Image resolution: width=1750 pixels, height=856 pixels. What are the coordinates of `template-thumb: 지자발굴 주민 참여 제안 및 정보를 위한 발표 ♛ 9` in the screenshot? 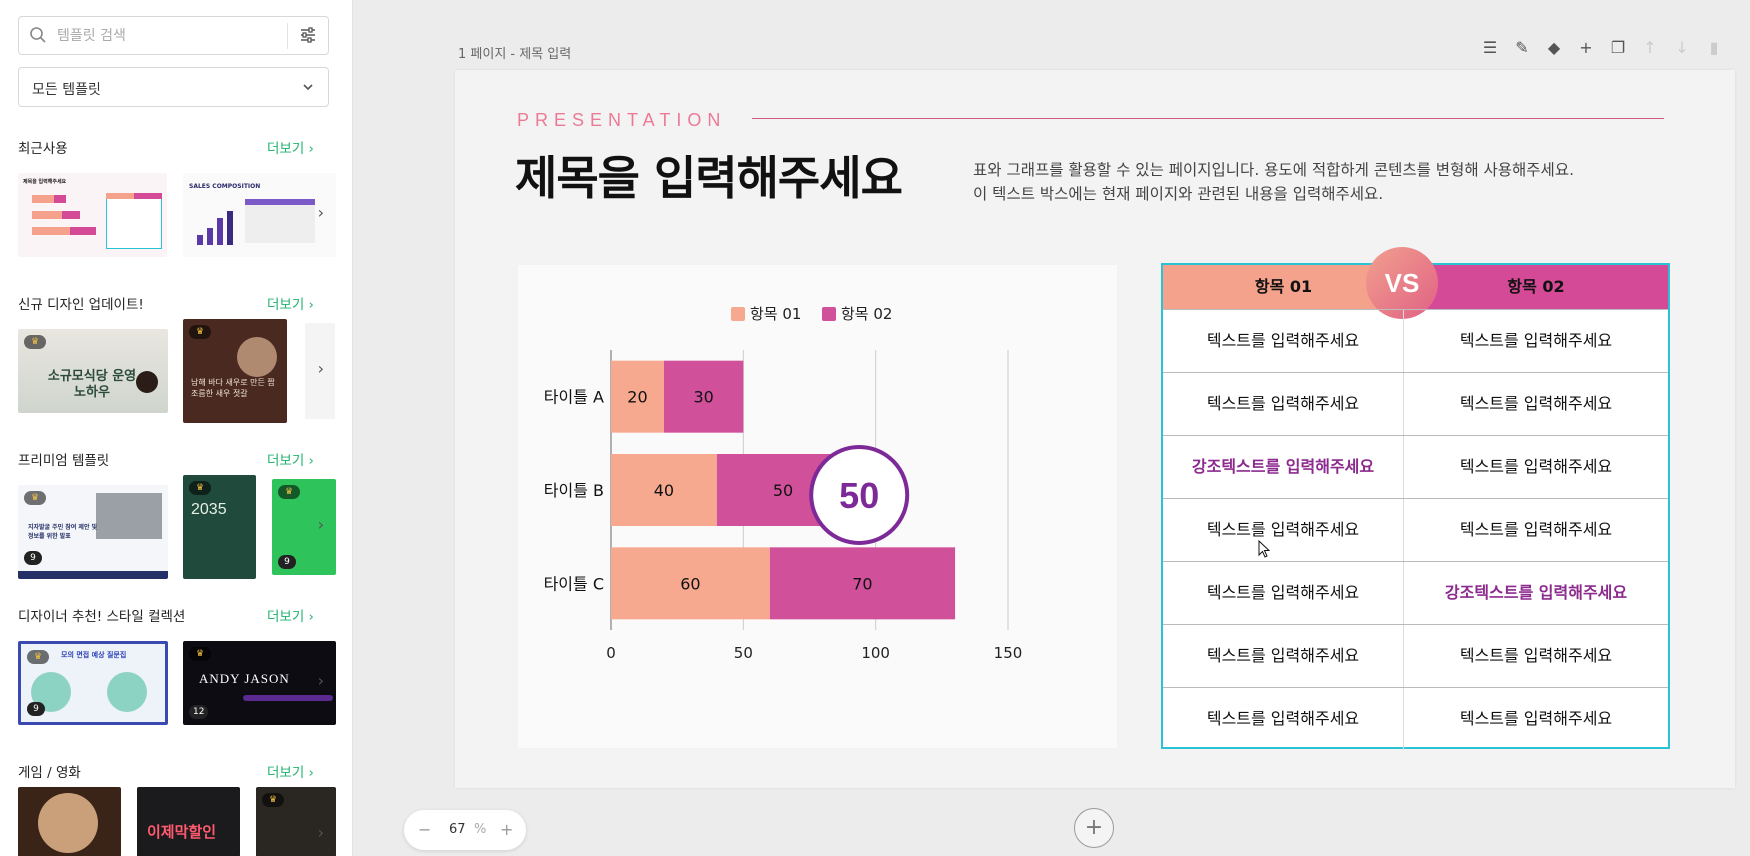 It's located at (93, 532).